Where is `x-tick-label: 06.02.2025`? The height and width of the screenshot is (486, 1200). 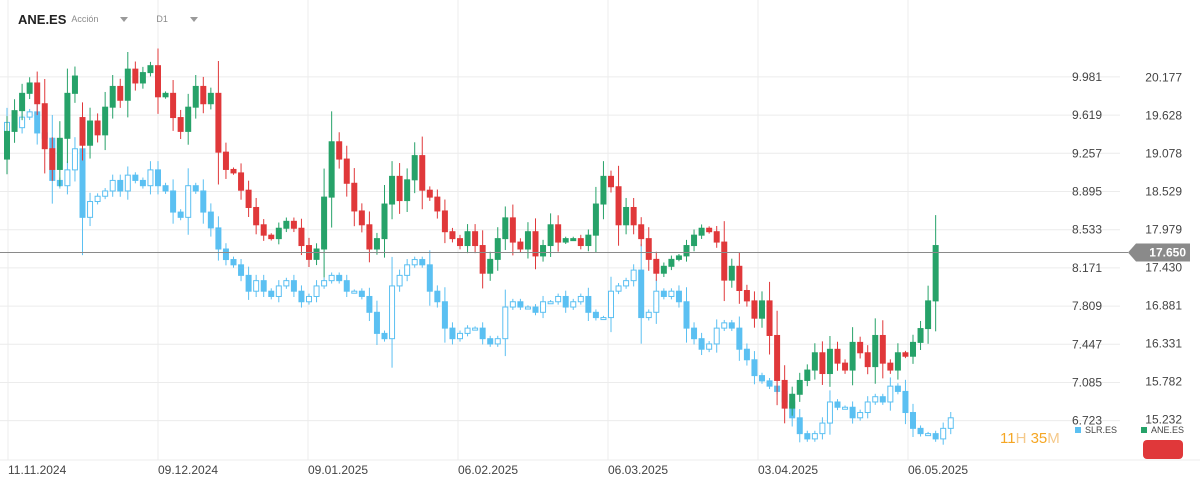 x-tick-label: 06.02.2025 is located at coordinates (488, 470).